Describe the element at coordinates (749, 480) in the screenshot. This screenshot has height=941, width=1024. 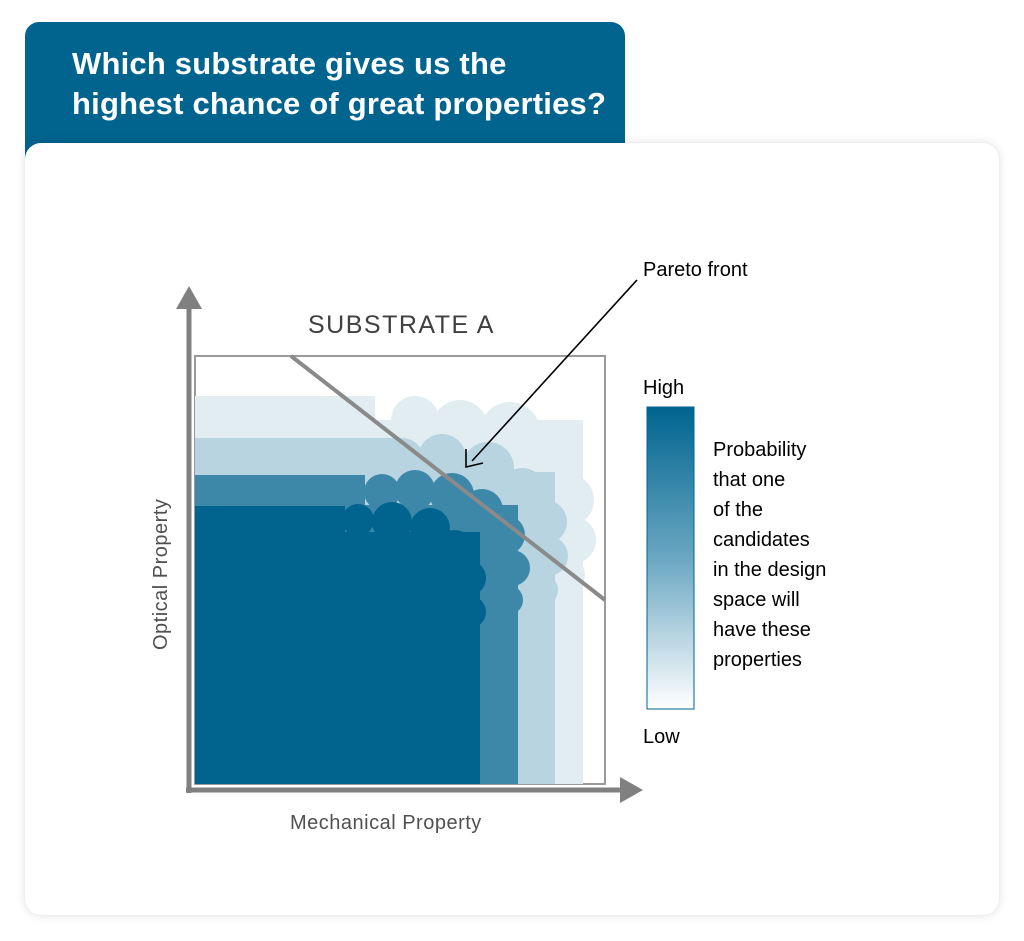
I see `legend-description-line: that one` at that location.